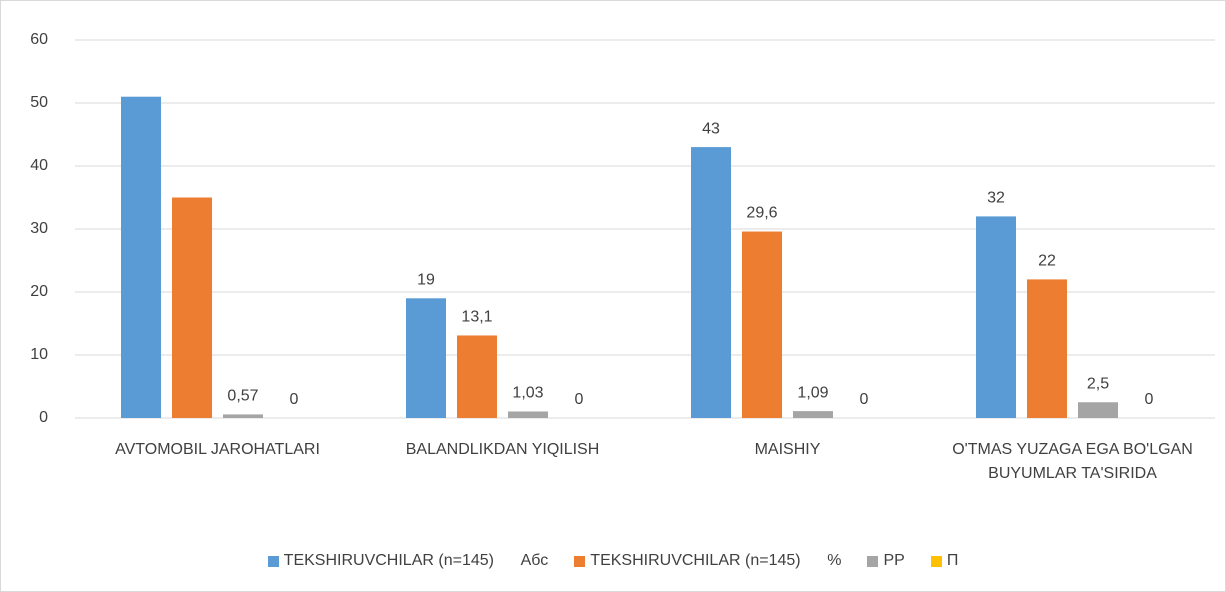  Describe the element at coordinates (1098, 383) in the screenshot. I see `data-label: 2,5` at that location.